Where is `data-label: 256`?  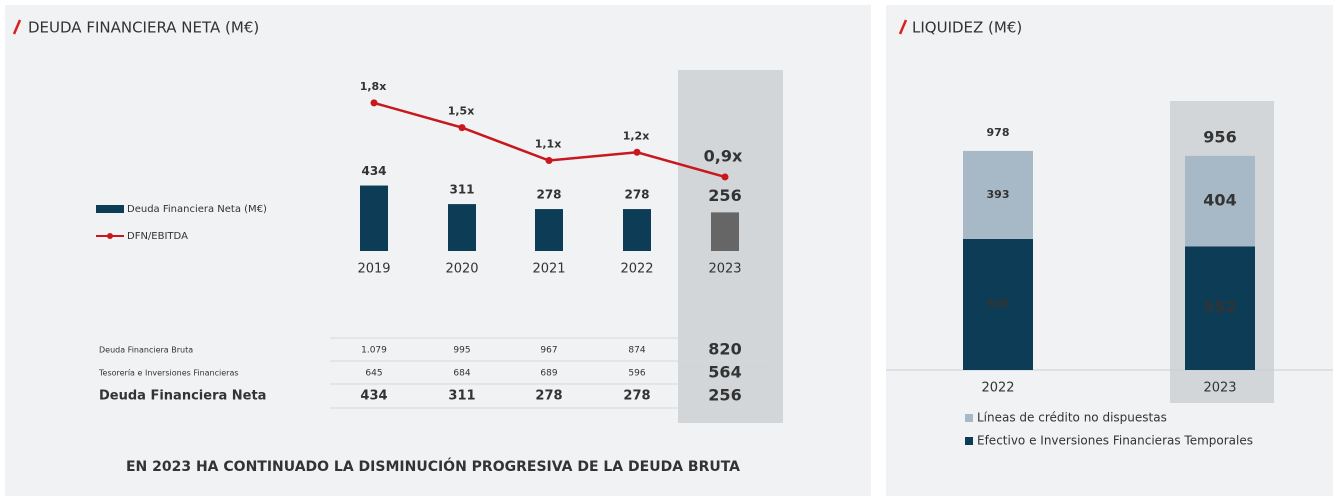 data-label: 256 is located at coordinates (724, 195).